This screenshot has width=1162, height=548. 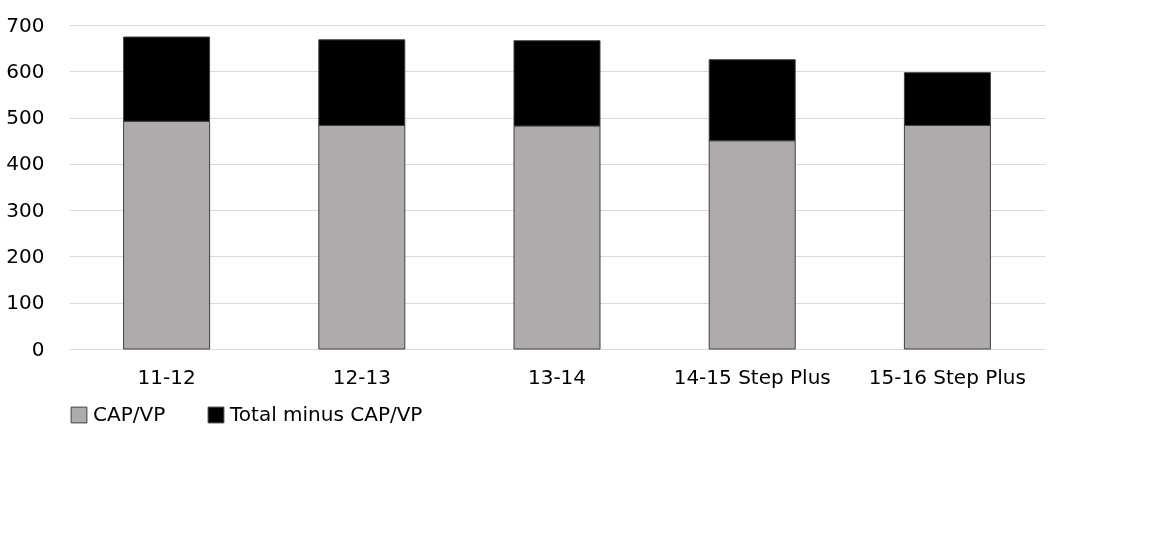 What do you see at coordinates (361, 376) in the screenshot?
I see `x-tick-label: 12-13` at bounding box center [361, 376].